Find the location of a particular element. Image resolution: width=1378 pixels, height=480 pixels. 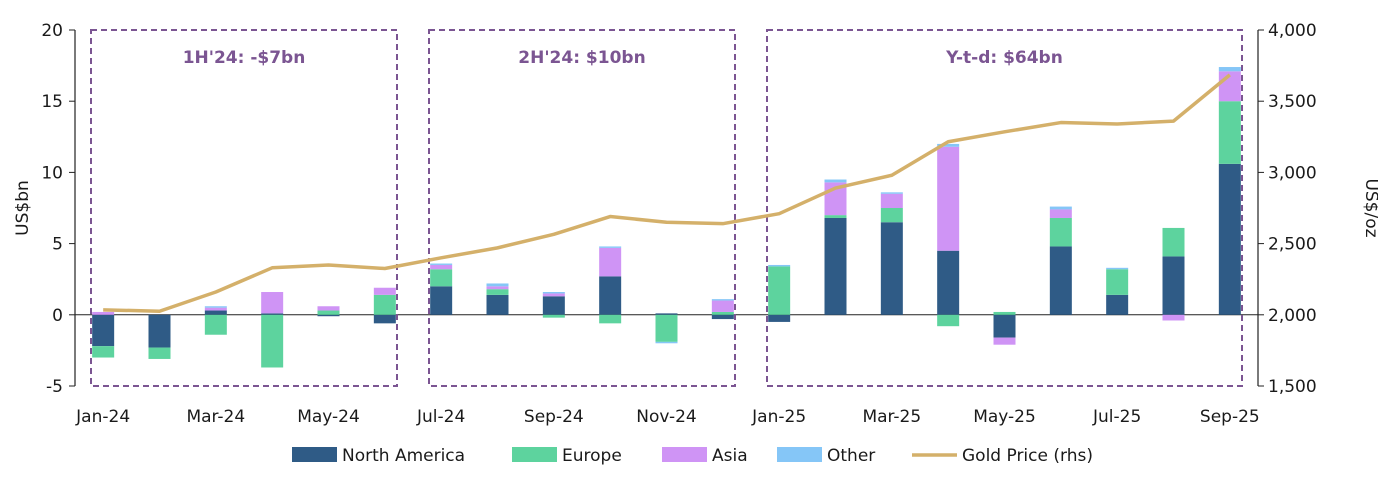

y-left-axis-title: US$bn is located at coordinates (23, 208).